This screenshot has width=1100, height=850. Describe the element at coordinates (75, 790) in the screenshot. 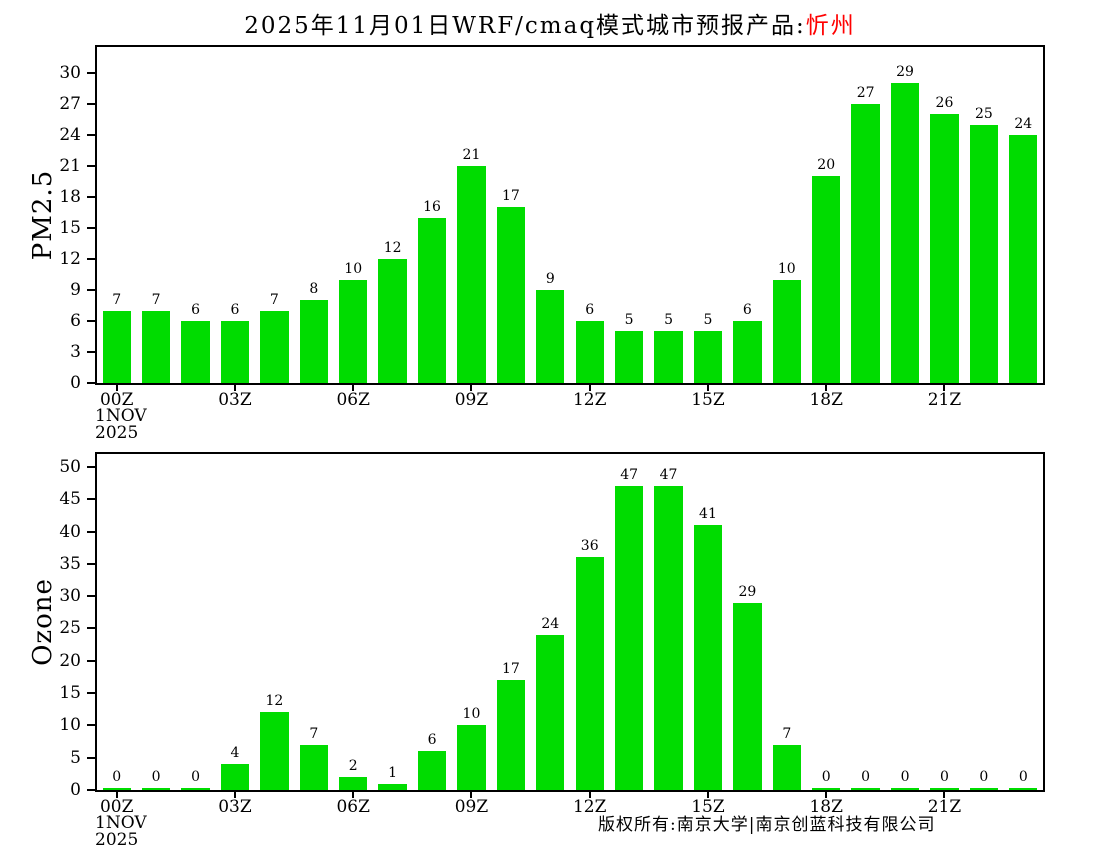

I see `y-tick-label: 0` at that location.